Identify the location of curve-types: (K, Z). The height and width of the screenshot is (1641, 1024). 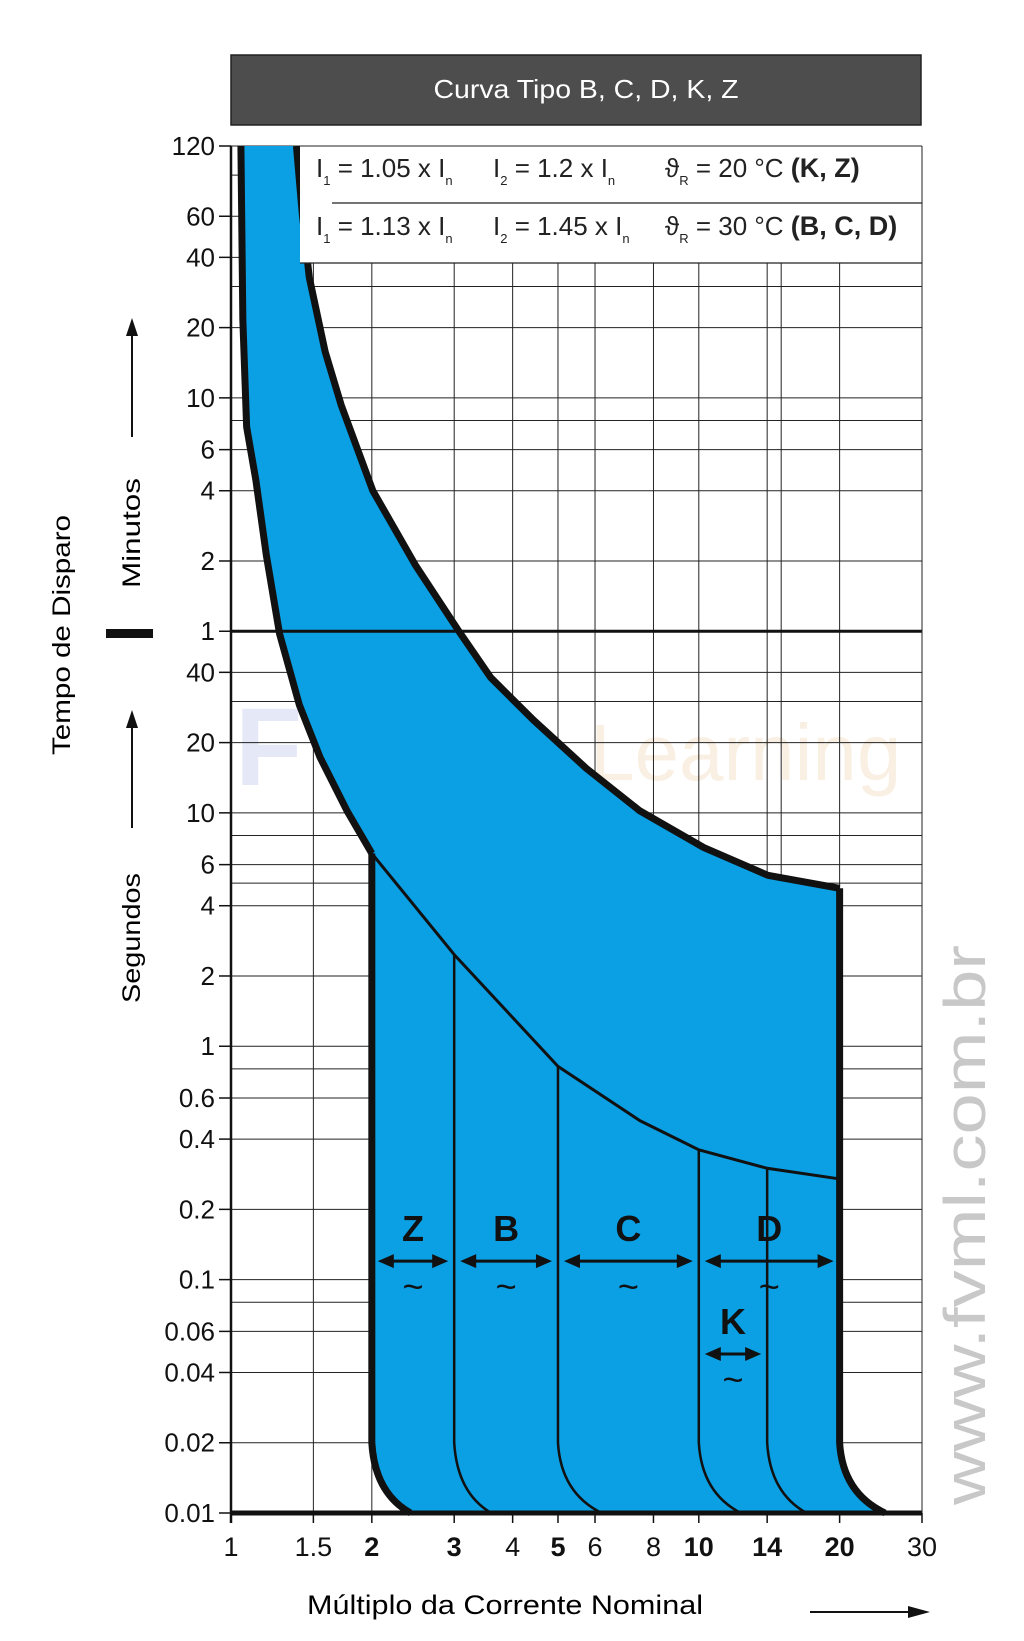
(825, 168).